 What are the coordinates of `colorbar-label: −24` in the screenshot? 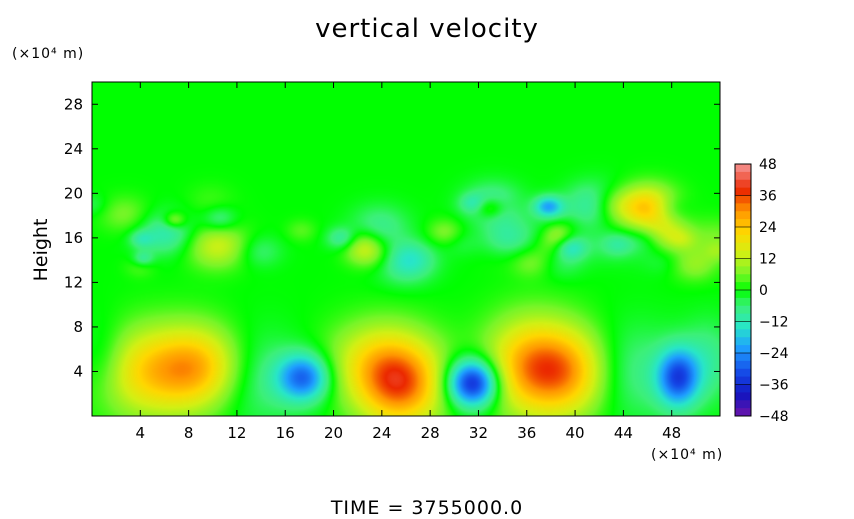 It's located at (774, 354).